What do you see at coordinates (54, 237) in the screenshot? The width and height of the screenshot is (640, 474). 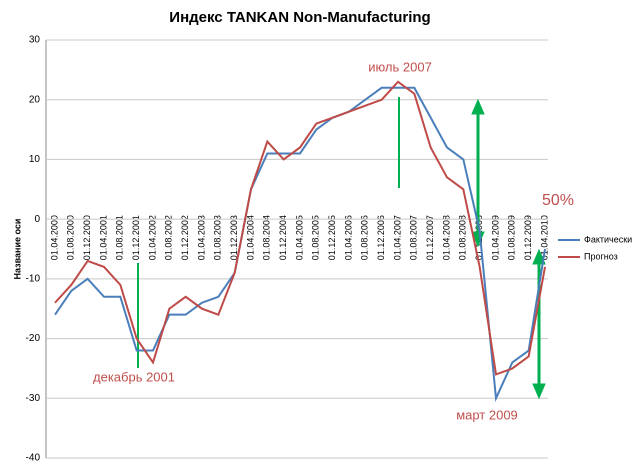 I see `x-tick-label: 01.04.2000` at bounding box center [54, 237].